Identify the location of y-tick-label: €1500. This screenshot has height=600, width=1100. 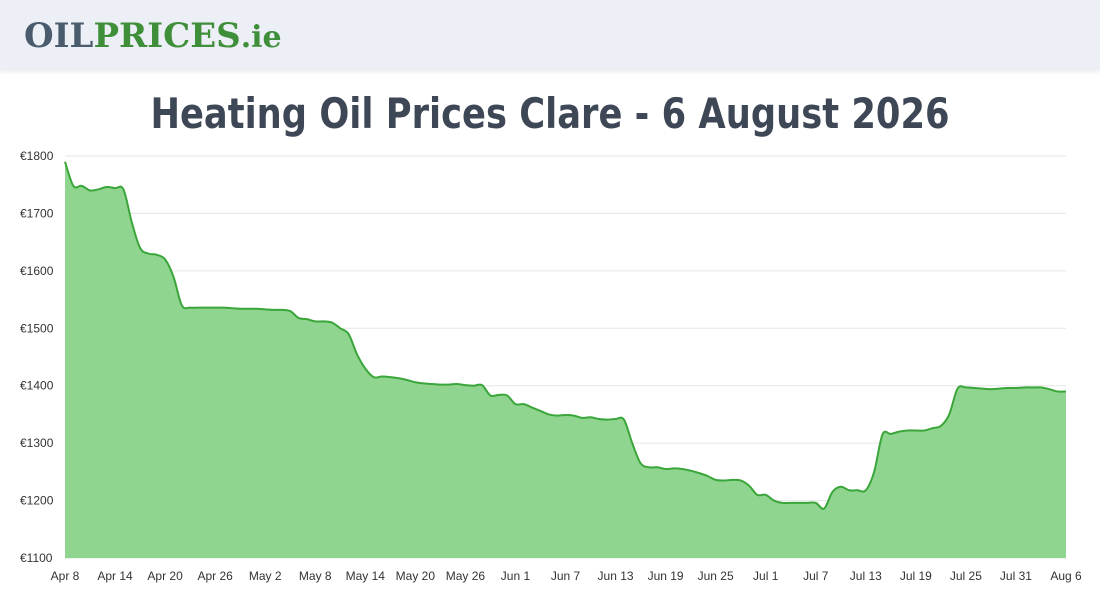
(37, 328).